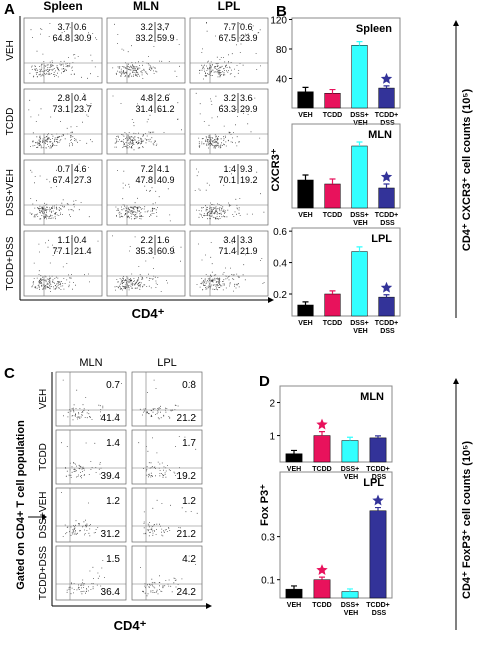 This screenshot has height=646, width=483. What do you see at coordinates (282, 50) in the screenshot?
I see `y-tick-label: 80` at bounding box center [282, 50].